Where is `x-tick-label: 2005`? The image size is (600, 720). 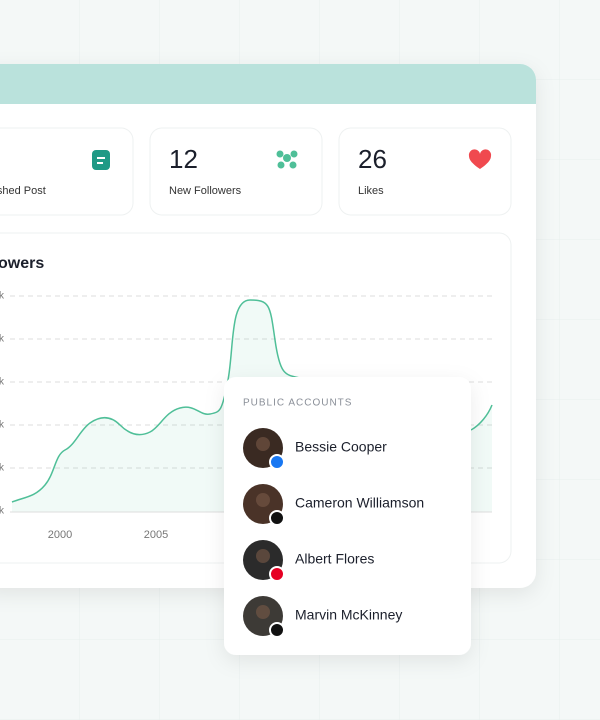 x-tick-label: 2005 is located at coordinates (156, 535).